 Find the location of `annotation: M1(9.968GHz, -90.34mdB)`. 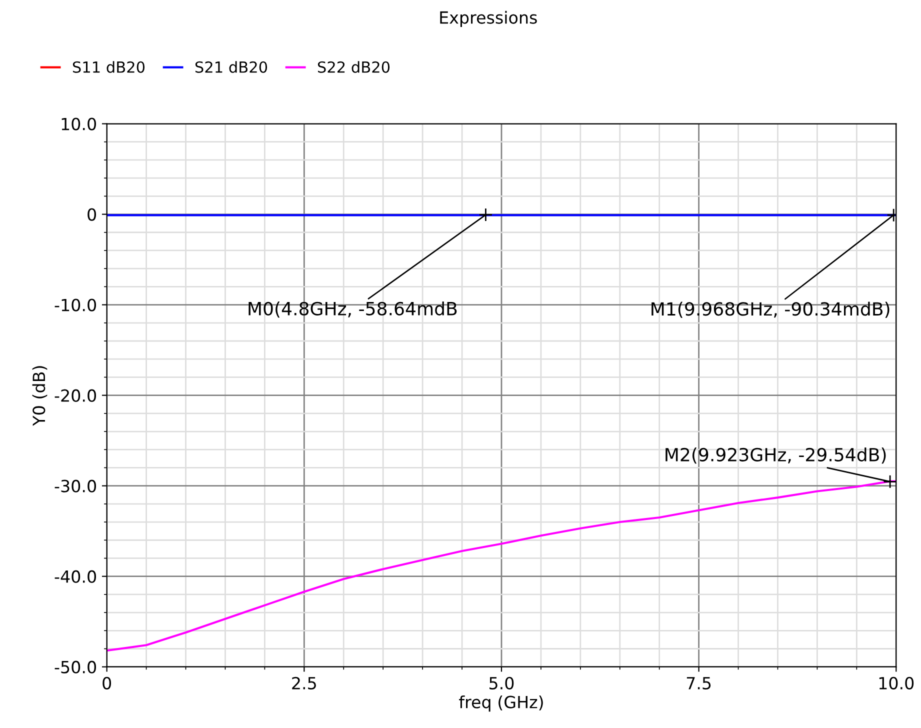

annotation: M1(9.968GHz, -90.34mdB) is located at coordinates (771, 310).